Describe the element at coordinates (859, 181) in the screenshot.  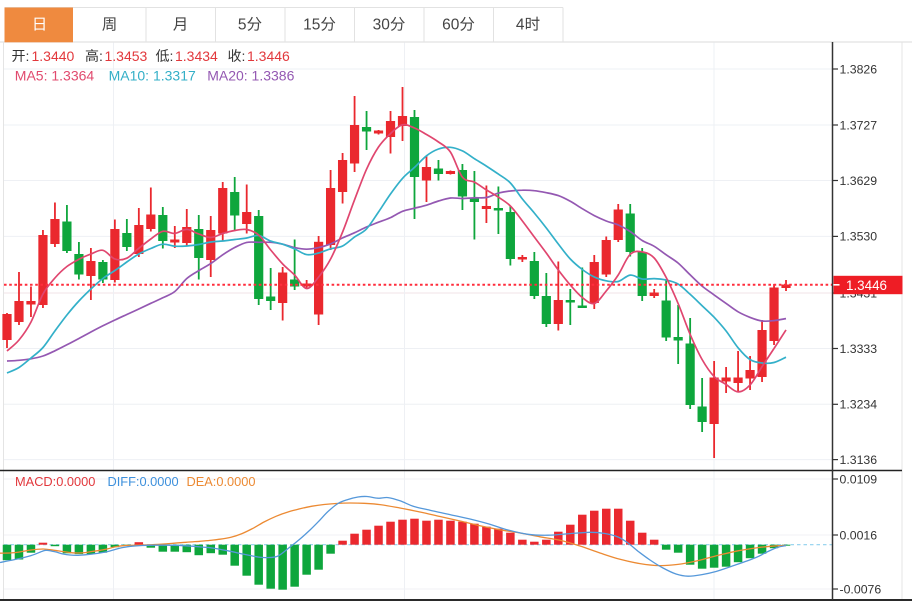
I see `svg-text: 1.3629` at that location.